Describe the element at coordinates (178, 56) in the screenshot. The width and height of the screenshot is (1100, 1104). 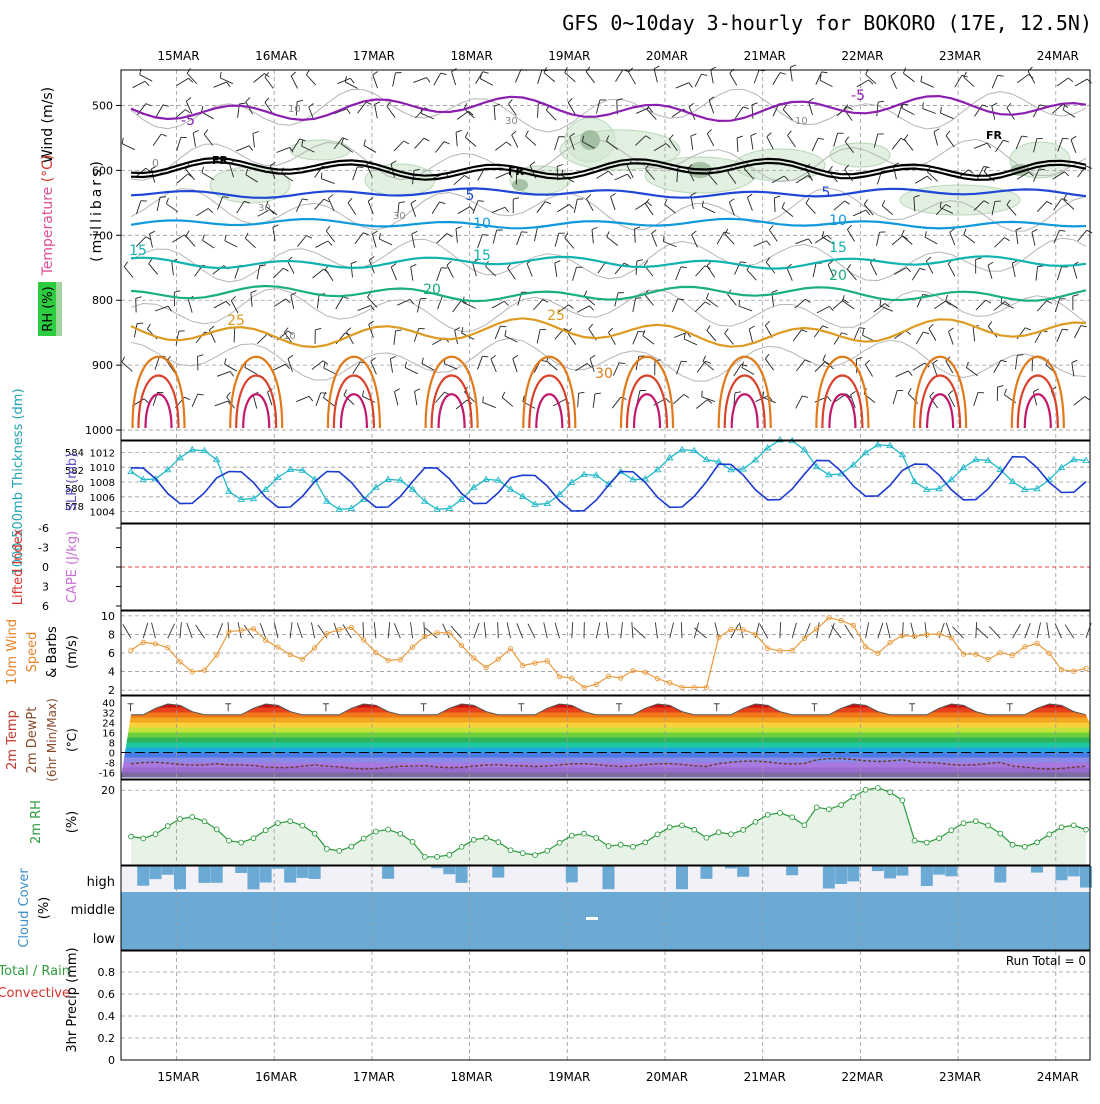
I see `date-label-top: 15MAR` at that location.